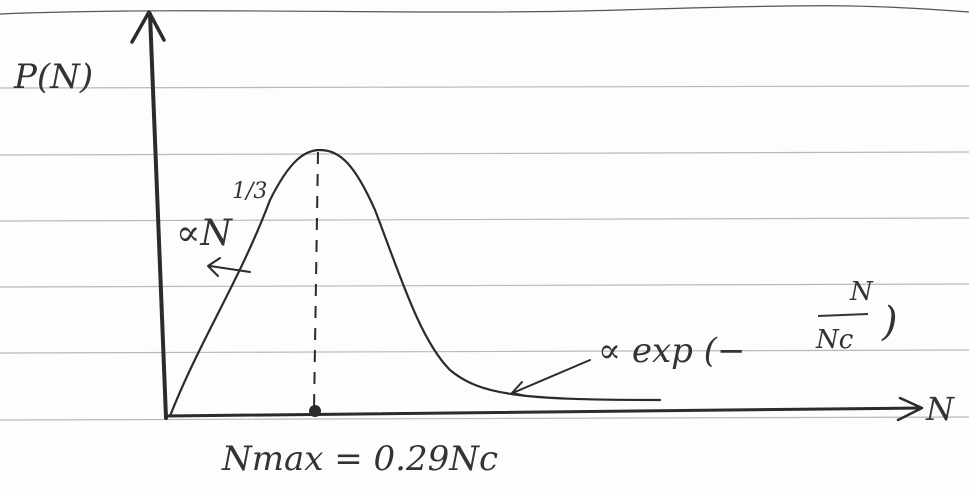  I want to click on svg-text: N, so click(861, 292).